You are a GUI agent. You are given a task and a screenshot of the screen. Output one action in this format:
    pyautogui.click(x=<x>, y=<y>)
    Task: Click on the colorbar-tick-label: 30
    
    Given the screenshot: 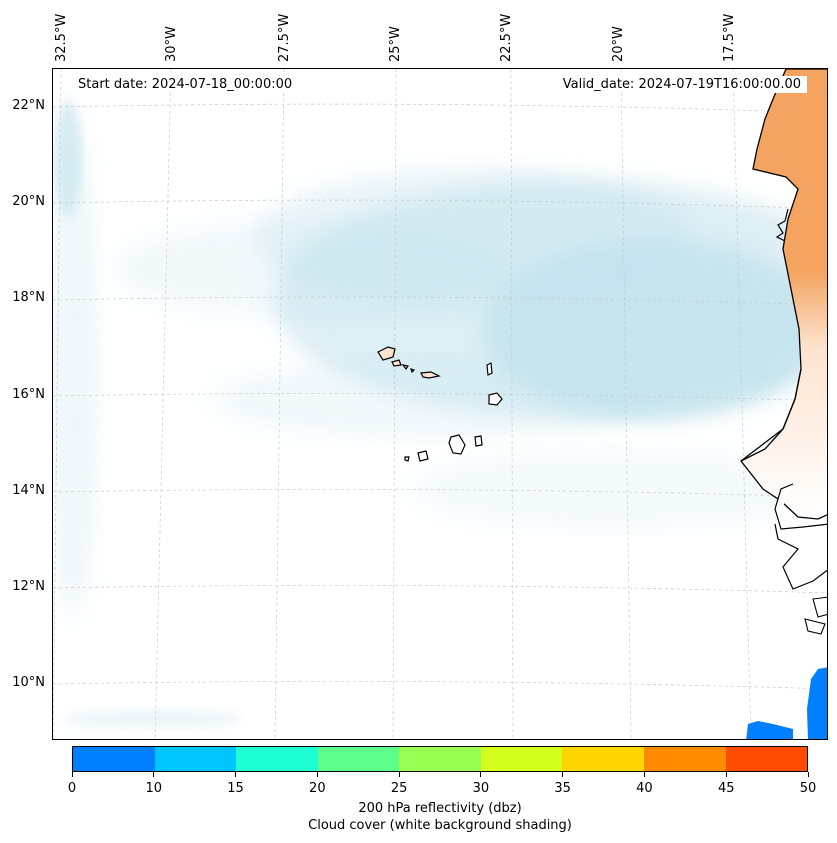 What is the action you would take?
    pyautogui.click(x=481, y=788)
    